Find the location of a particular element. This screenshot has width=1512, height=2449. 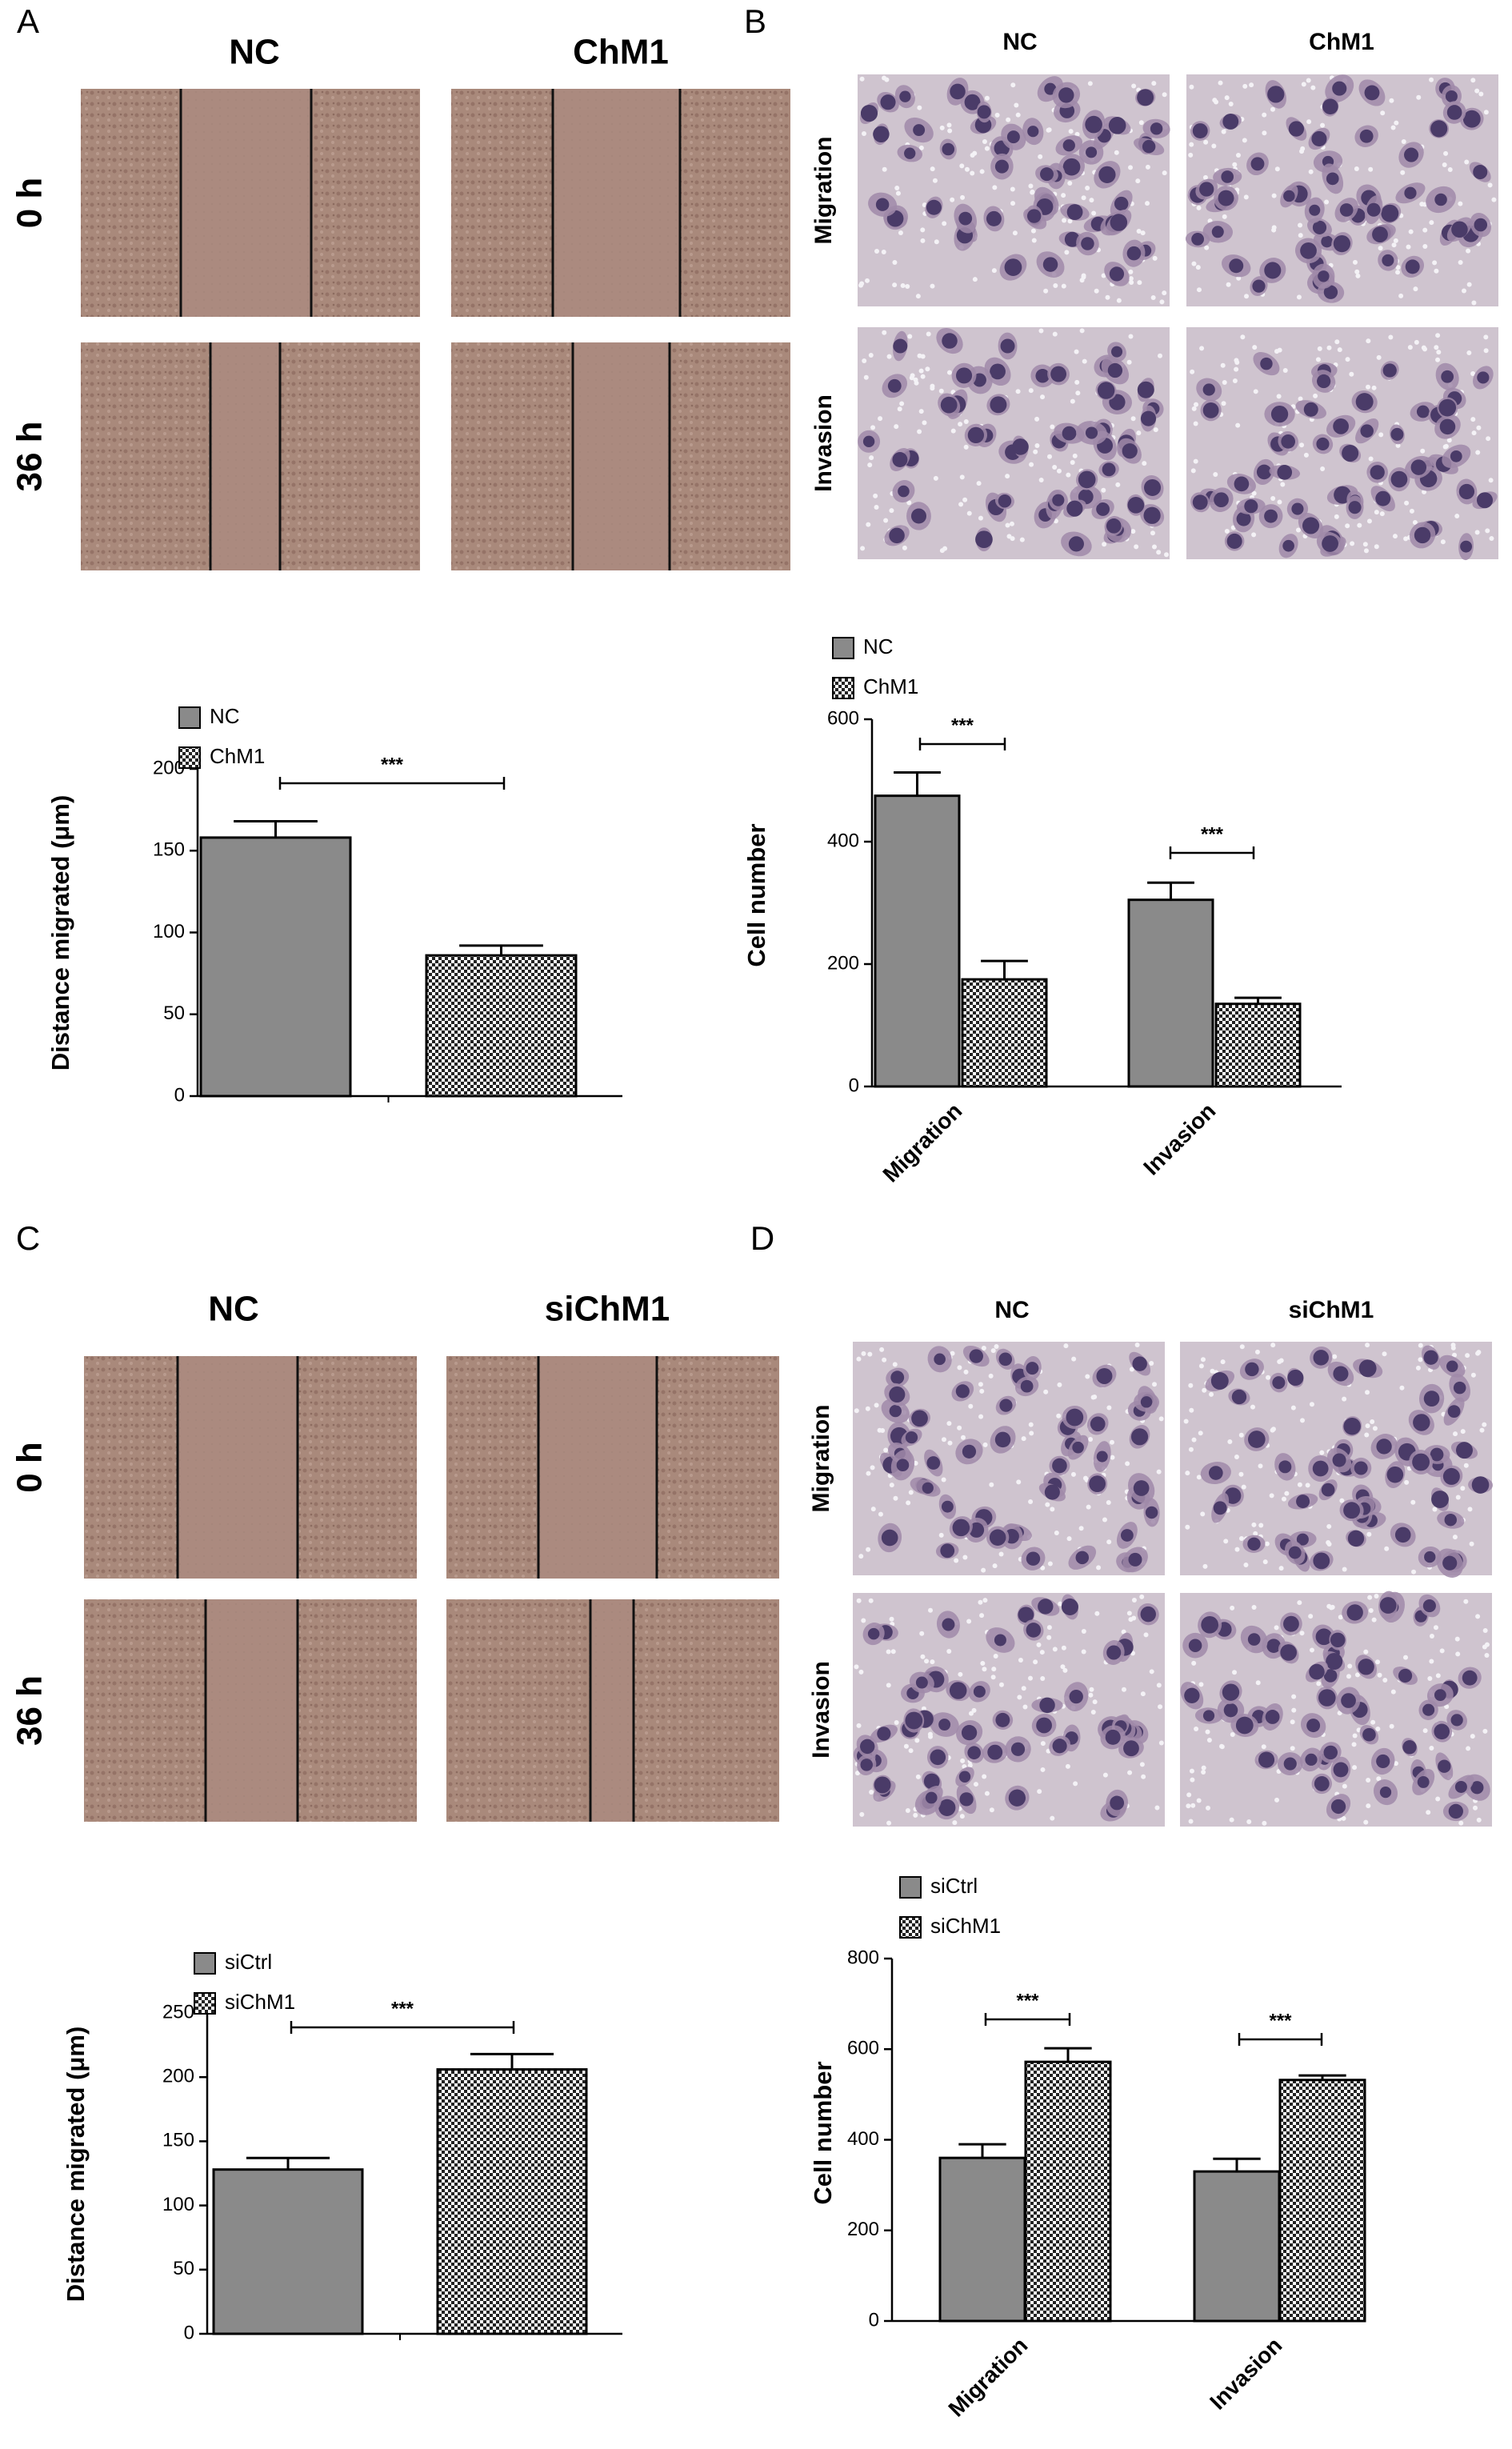

column-header: ChM1 is located at coordinates (1341, 42).